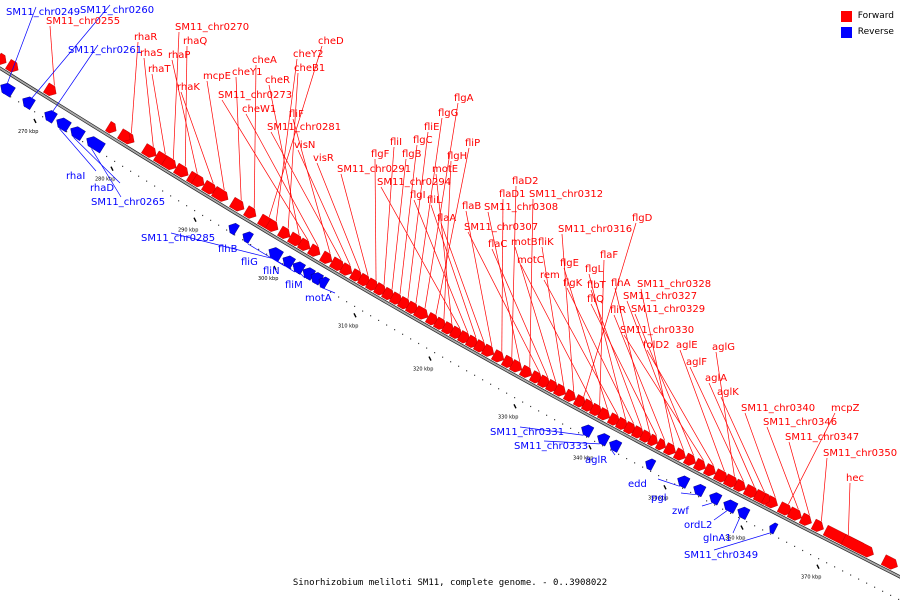  Describe the element at coordinates (159, 69) in the screenshot. I see `forward-gene-label: rhaT` at that location.